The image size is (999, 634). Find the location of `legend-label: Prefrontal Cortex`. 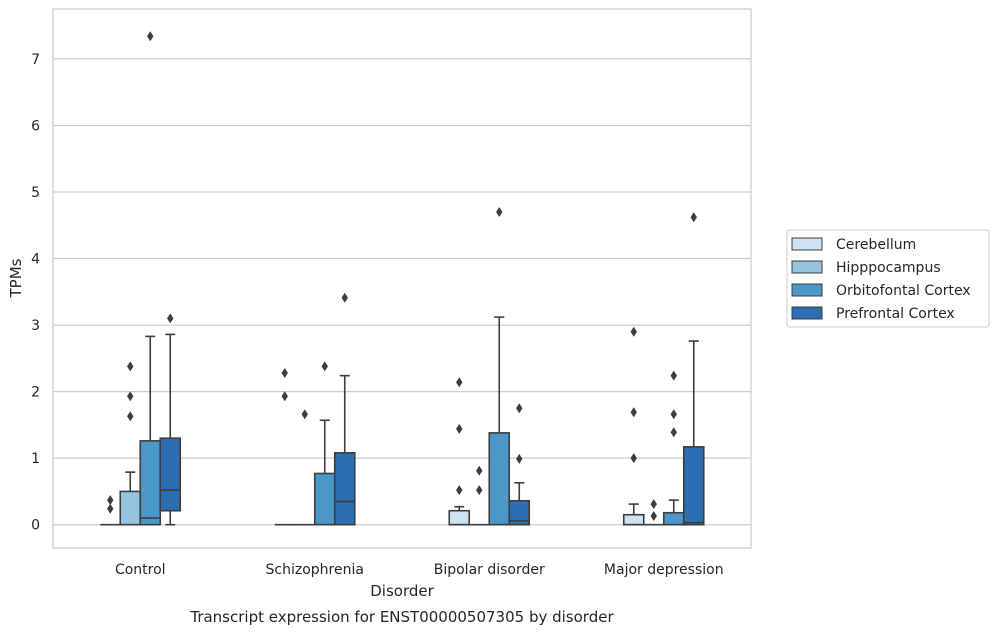

legend-label: Prefrontal Cortex is located at coordinates (895, 314).